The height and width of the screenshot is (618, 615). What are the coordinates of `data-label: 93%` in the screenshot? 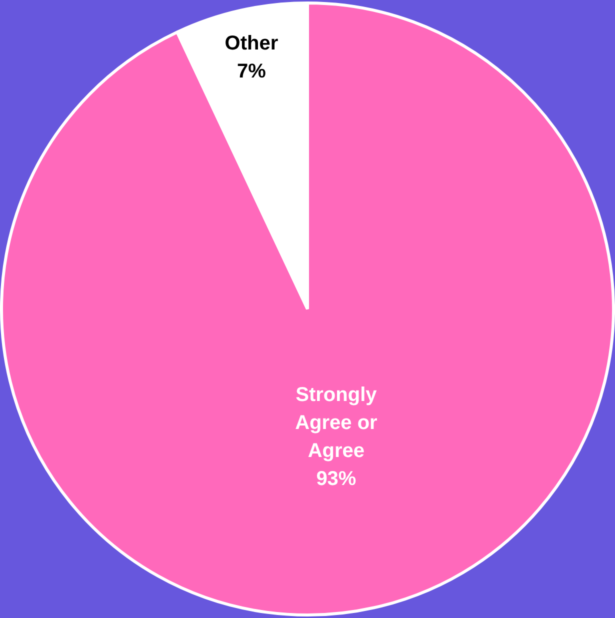 It's located at (336, 479).